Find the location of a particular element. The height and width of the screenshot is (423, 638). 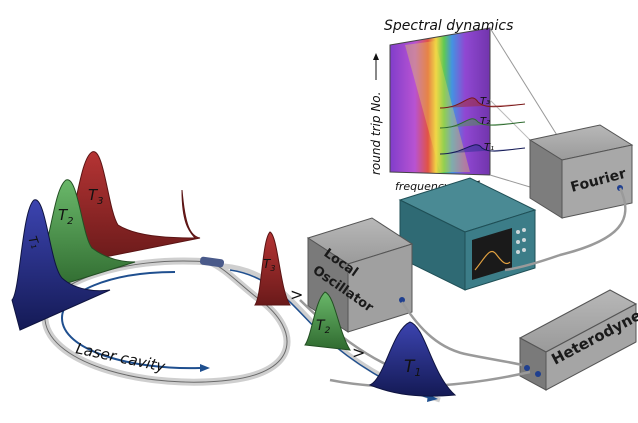

scope-knobs is located at coordinates (521, 241).